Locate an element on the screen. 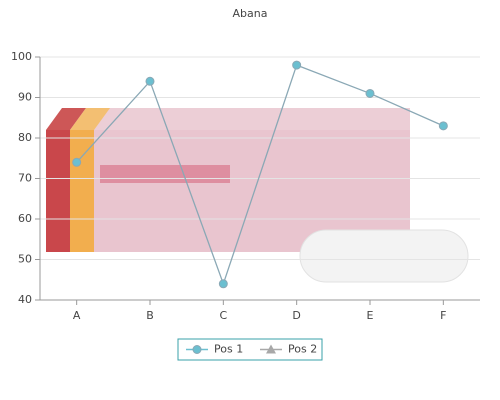  y-tick-label: 90 is located at coordinates (25, 97).